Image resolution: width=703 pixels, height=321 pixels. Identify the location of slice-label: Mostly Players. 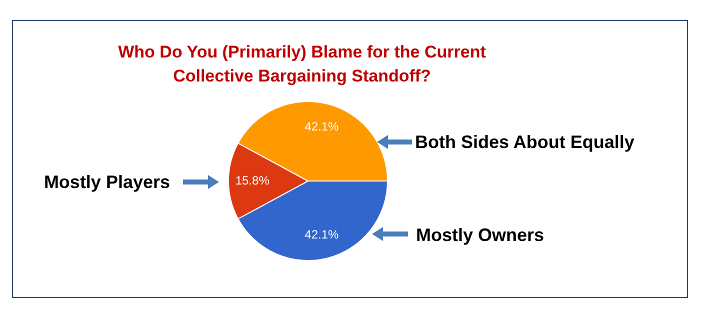
(107, 182).